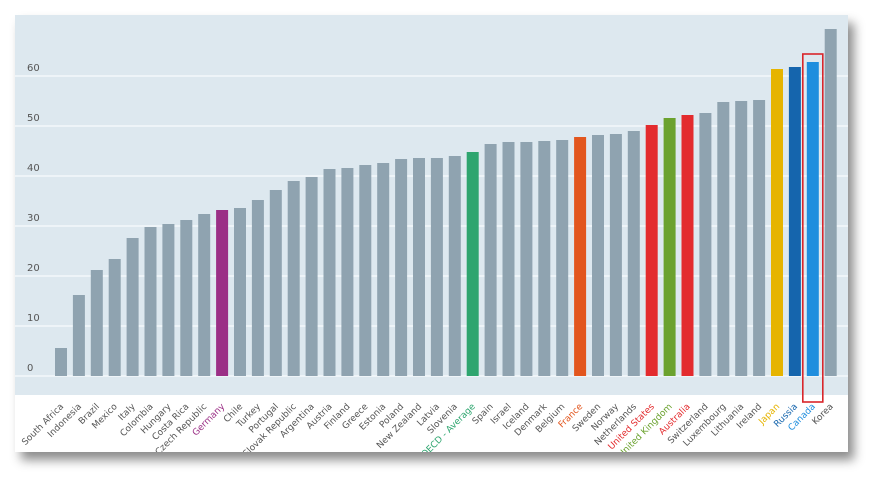 The height and width of the screenshot is (490, 888). I want to click on y-tick-label: 40, so click(33, 168).